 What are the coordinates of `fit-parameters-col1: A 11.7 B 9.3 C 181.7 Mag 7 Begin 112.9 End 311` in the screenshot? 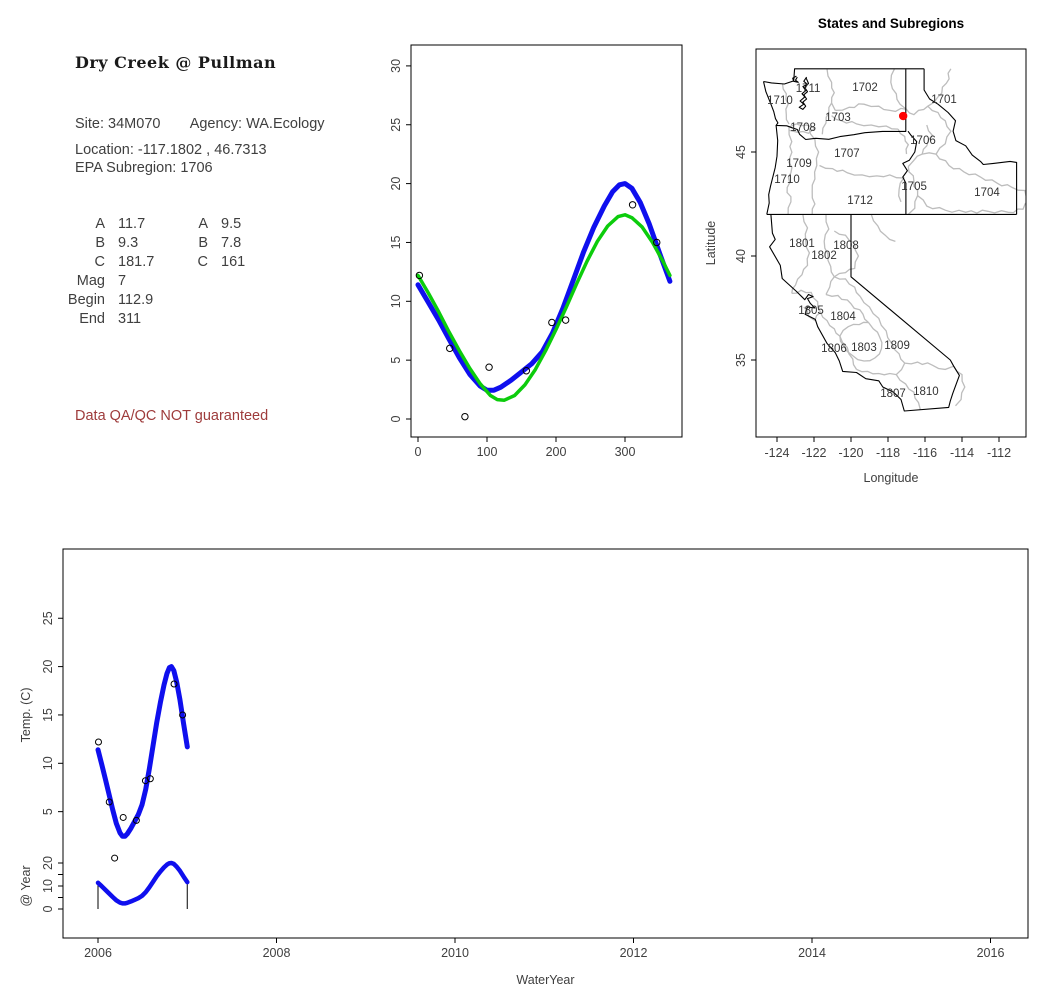 It's located at (115, 272).